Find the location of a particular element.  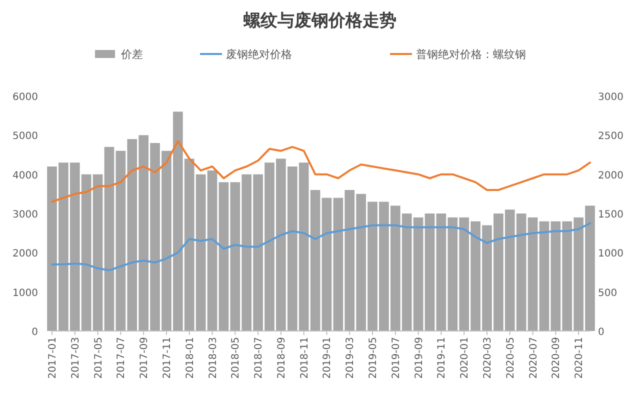

y2-tick-label: 1500 is located at coordinates (611, 215).